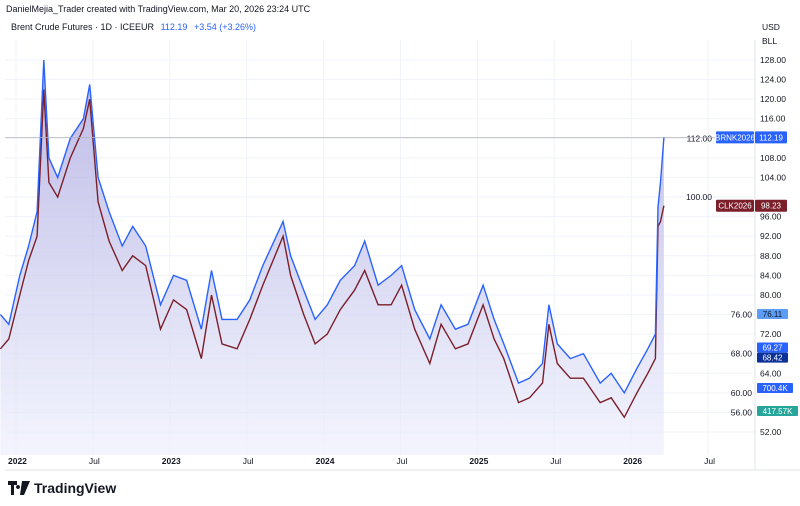 The width and height of the screenshot is (800, 506). I want to click on svg-text: 700.4K, so click(775, 388).